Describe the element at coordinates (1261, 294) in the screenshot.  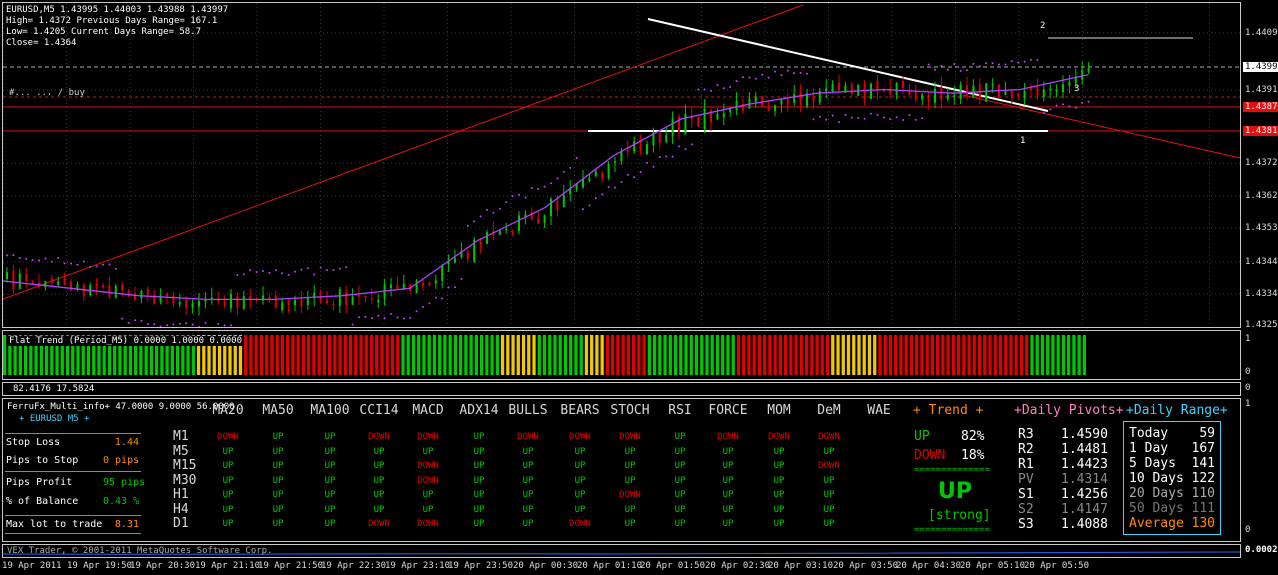
I see `price-tick: 1.43345` at that location.